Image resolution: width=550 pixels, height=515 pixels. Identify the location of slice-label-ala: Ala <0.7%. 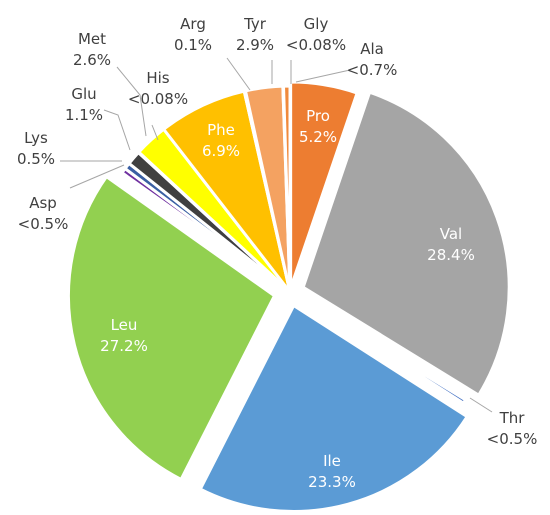
(372, 59).